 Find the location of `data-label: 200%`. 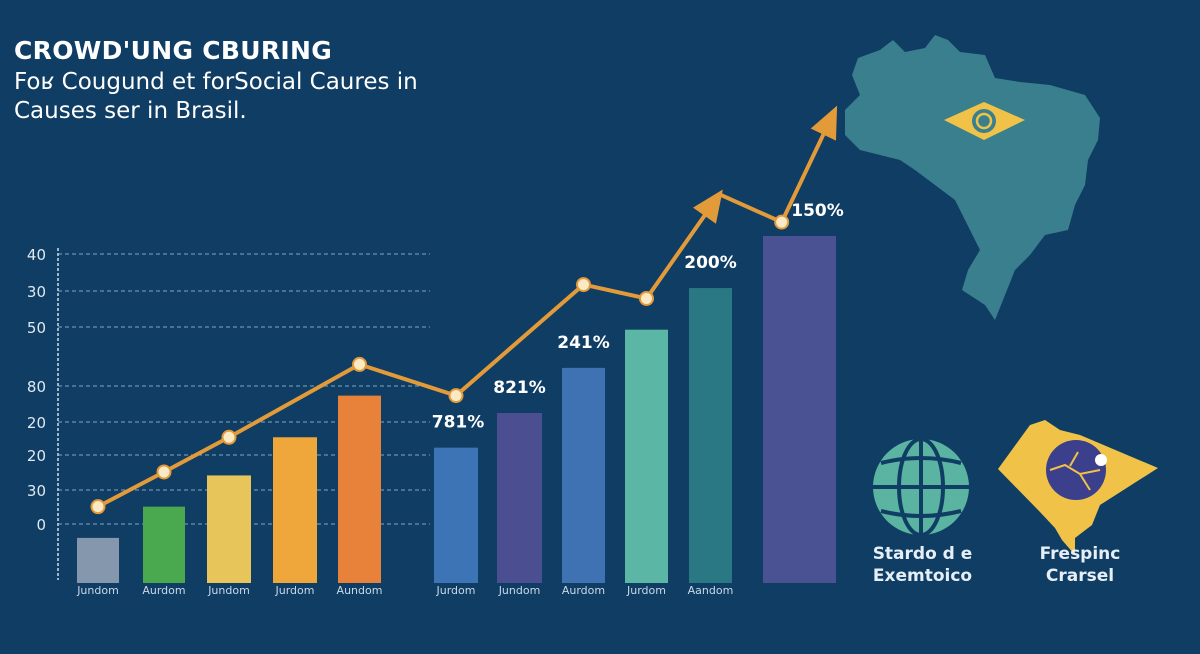

data-label: 200% is located at coordinates (710, 263).